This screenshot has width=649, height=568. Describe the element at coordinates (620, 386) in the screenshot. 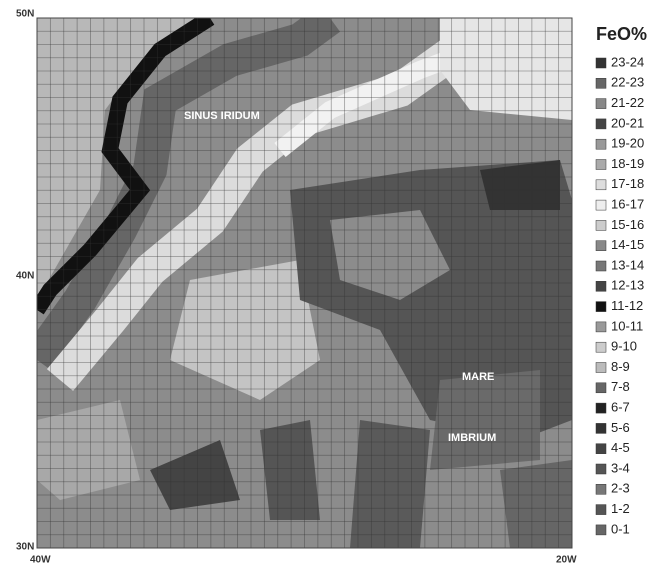

I see `legend-label: 7-8` at that location.